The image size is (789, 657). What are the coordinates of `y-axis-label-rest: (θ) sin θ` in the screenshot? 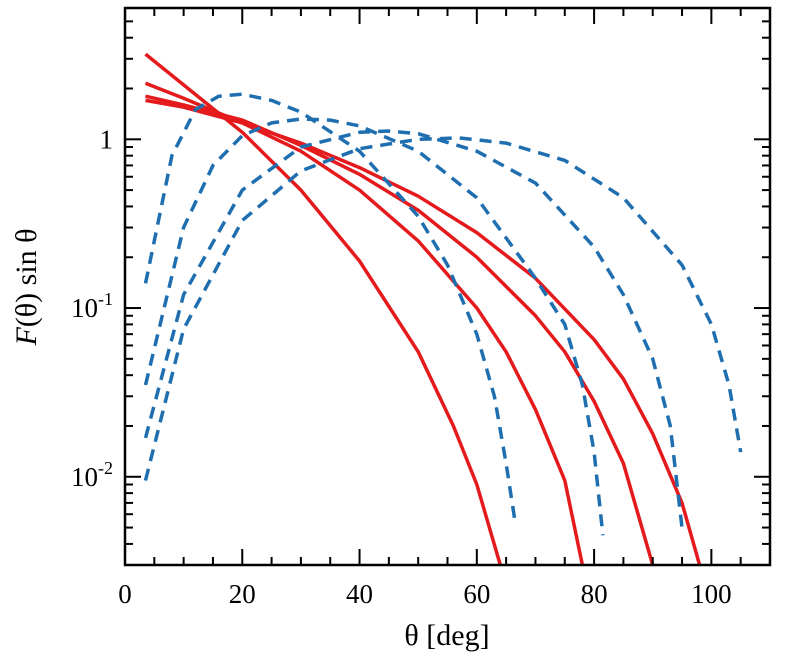 It's located at (26, 277).